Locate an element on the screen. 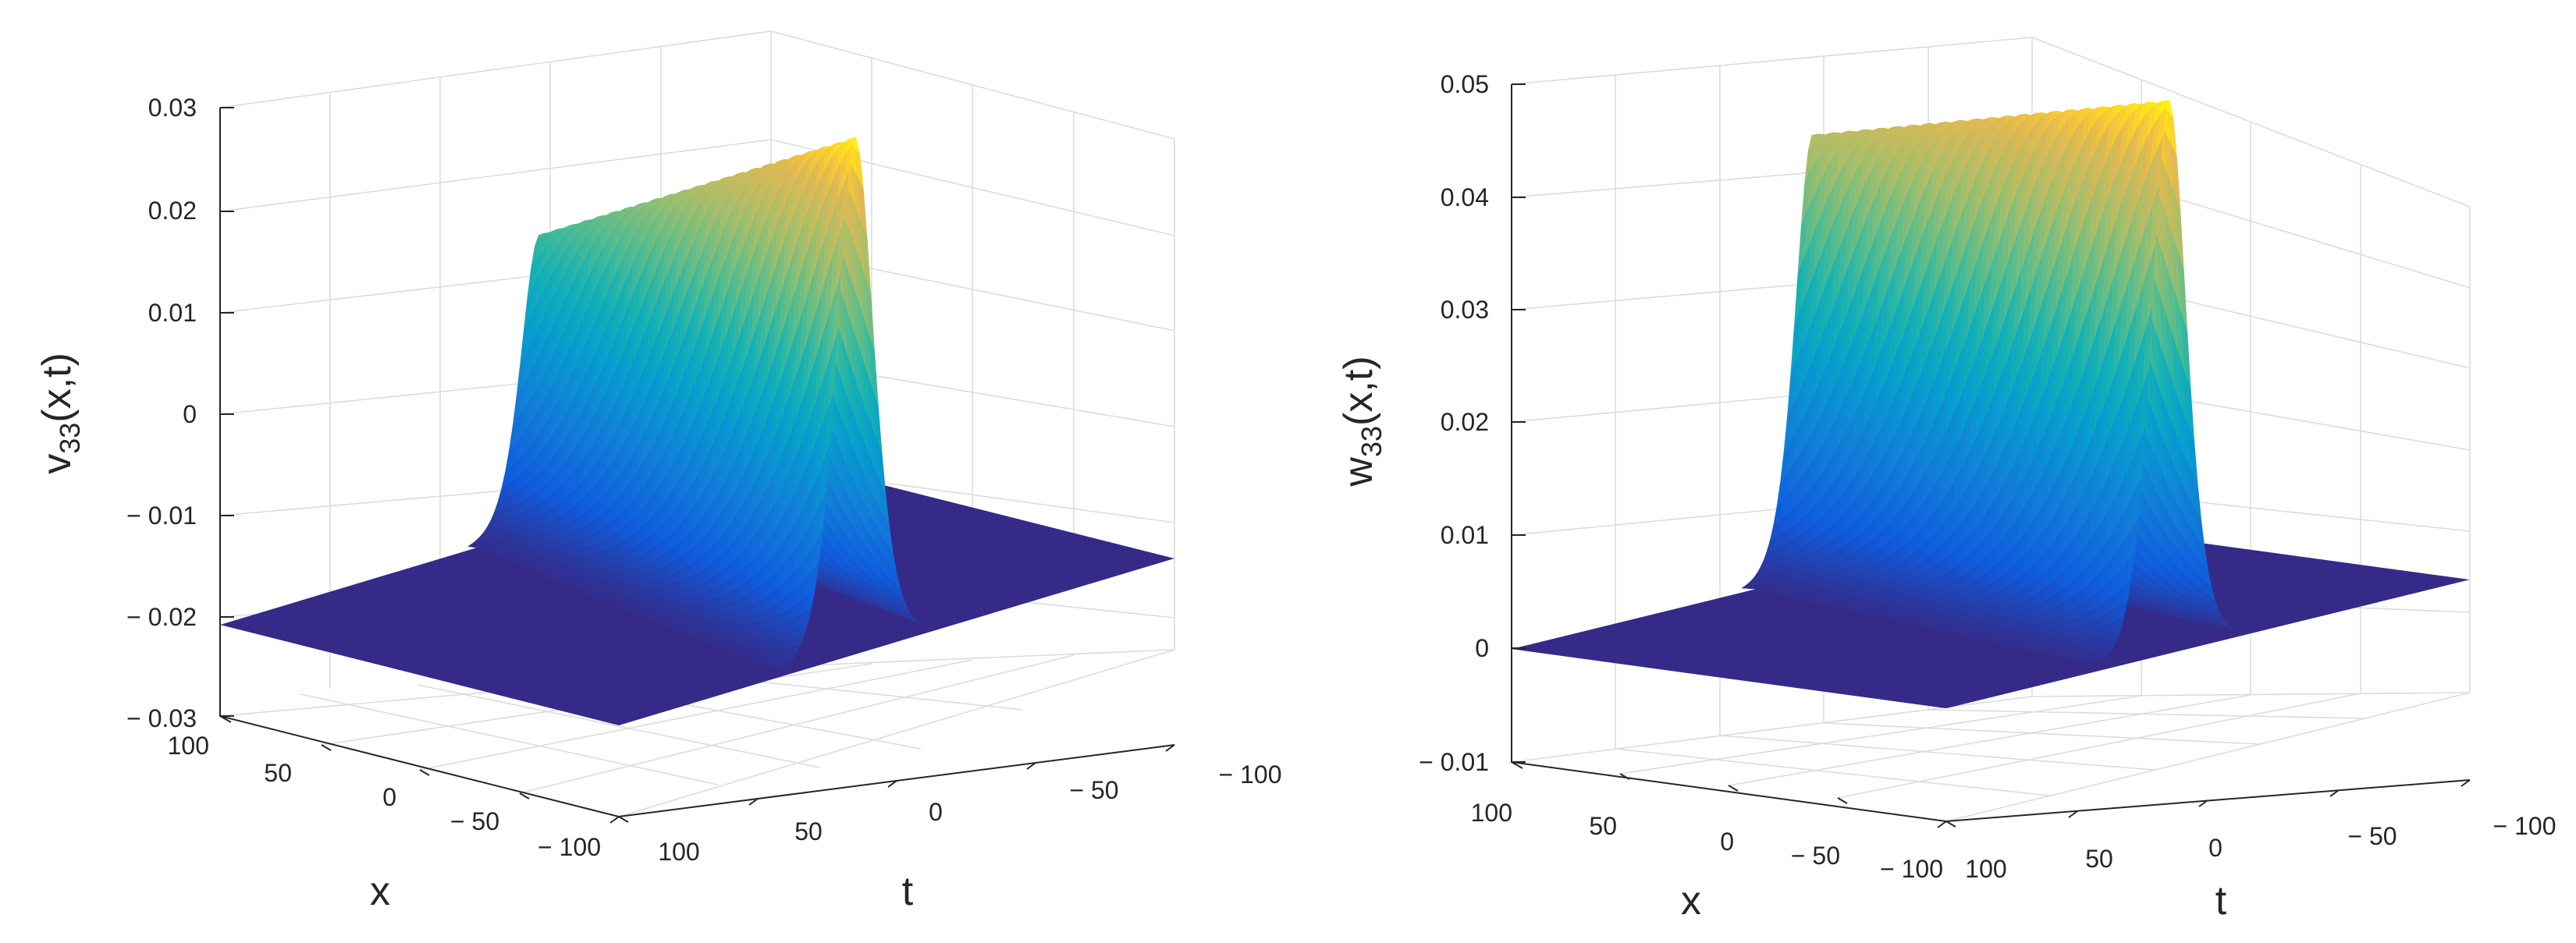  panel-1-z-ticks: 0.03 0.02 0.01 0 − 0.01 − 0.02 − 0.03 is located at coordinates (162, 413).